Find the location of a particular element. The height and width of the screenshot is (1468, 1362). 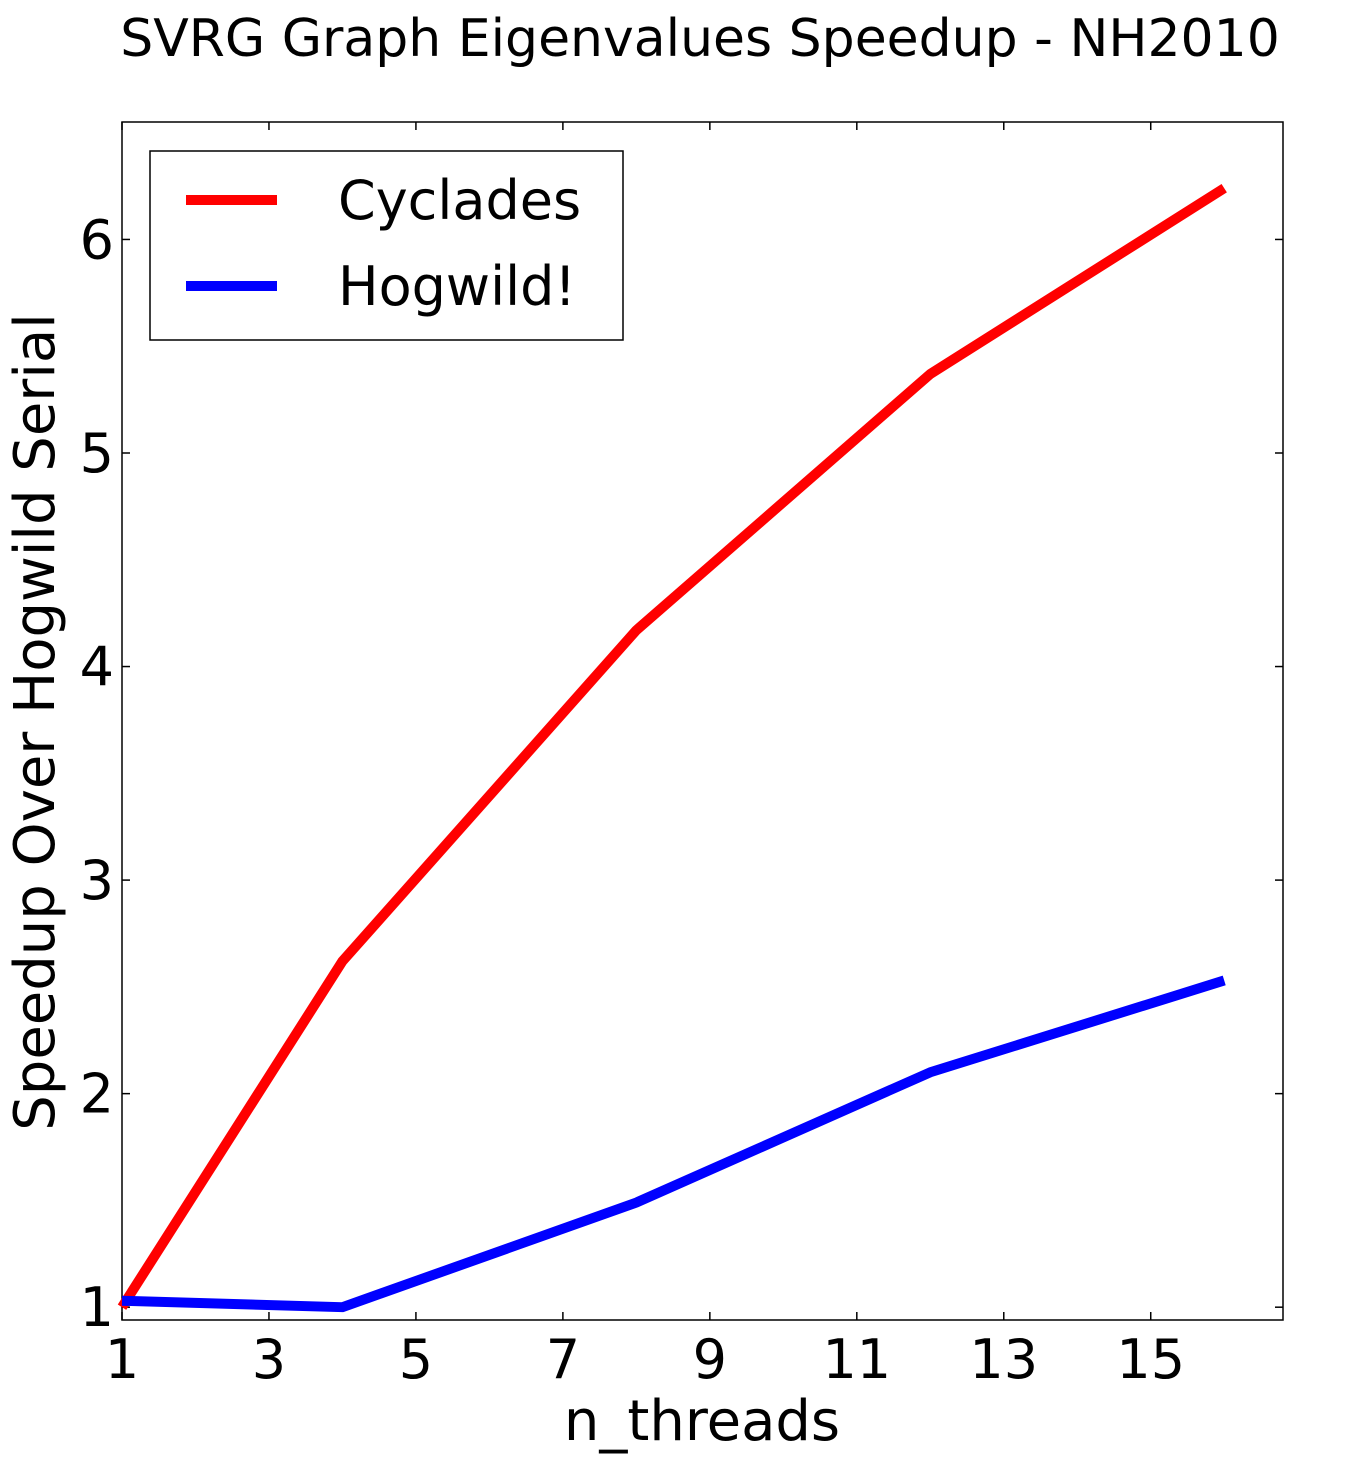

y-tick-label: 2 is located at coordinates (97, 1094).